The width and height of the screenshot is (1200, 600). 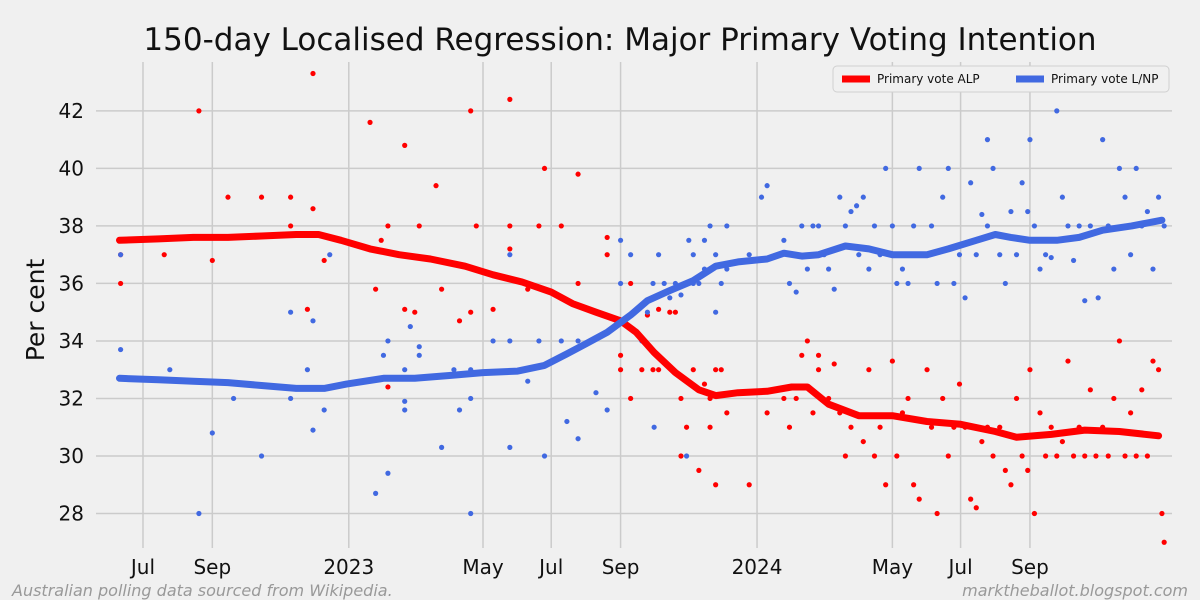 I want to click on y-tick-label: 30, so click(x=71, y=456).